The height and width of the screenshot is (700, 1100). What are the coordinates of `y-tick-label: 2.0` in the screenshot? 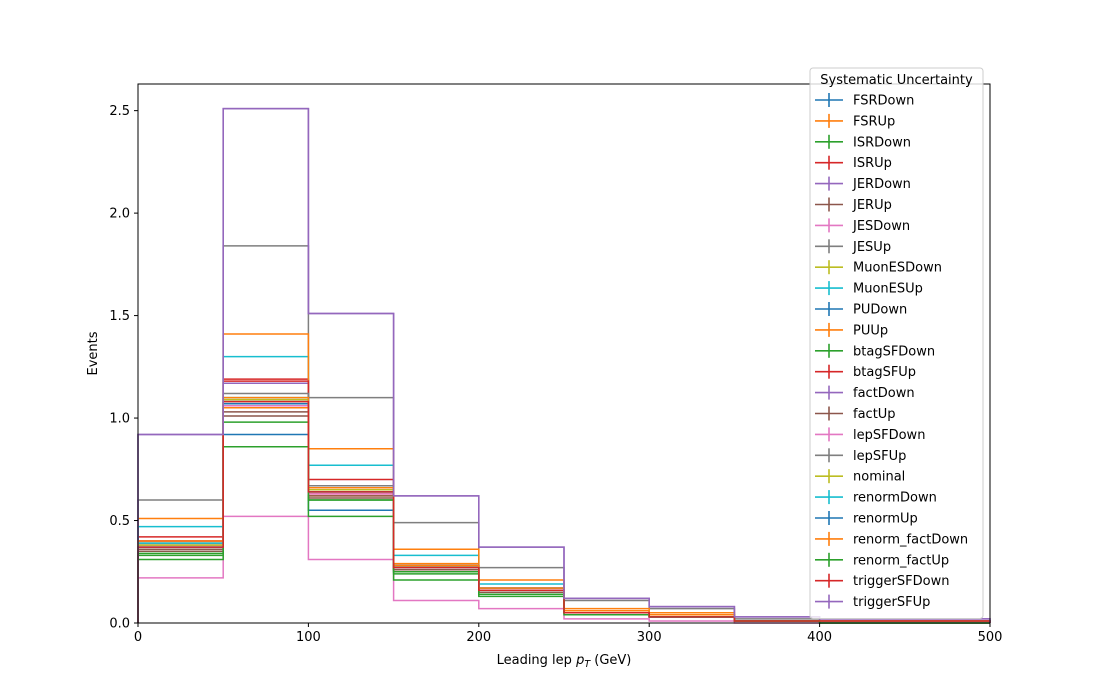 It's located at (119, 214).